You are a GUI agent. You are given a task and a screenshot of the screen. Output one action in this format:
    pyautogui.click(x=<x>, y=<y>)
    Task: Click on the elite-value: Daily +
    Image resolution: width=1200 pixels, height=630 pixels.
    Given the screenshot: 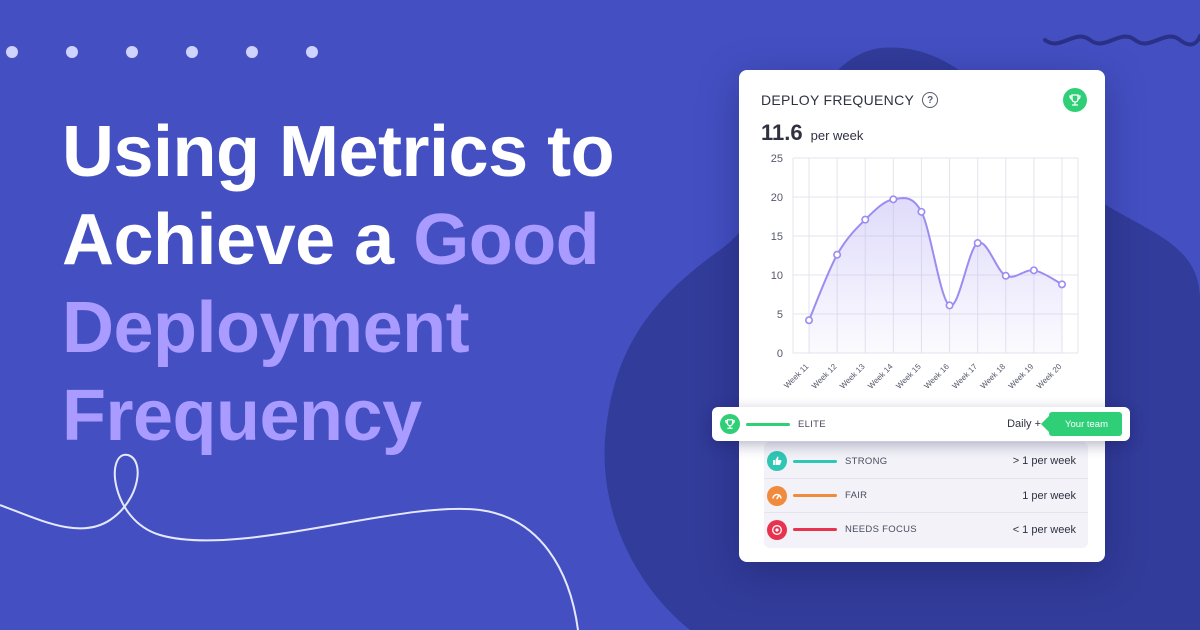 What is the action you would take?
    pyautogui.click(x=1024, y=424)
    